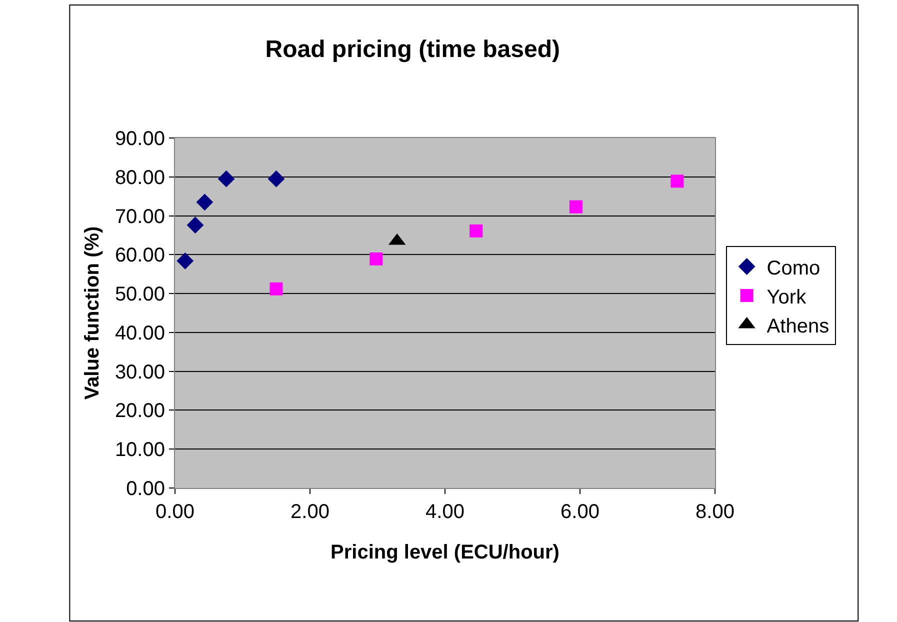 The height and width of the screenshot is (622, 897). I want to click on y-tick-label: 70.00, so click(139, 217).